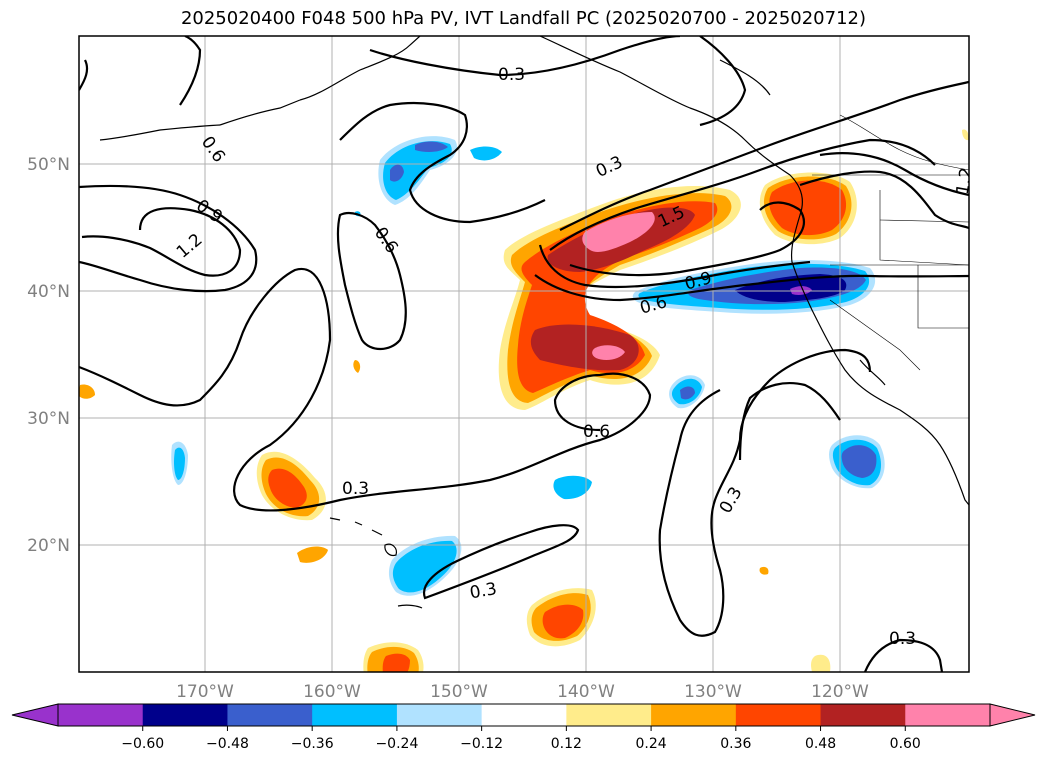 This screenshot has width=1047, height=765. Describe the element at coordinates (459, 692) in the screenshot. I see `lon-label: 150°W` at that location.